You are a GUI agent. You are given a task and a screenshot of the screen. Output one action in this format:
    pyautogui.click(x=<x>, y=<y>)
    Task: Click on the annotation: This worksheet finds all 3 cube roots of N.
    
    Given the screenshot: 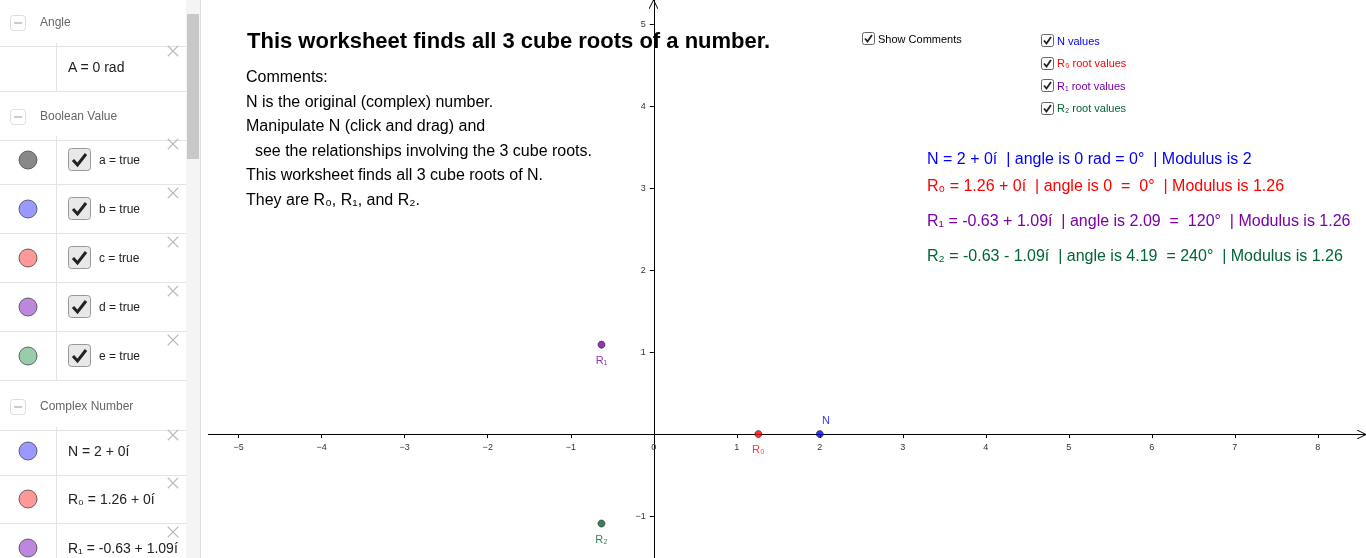 What is the action you would take?
    pyautogui.click(x=395, y=175)
    